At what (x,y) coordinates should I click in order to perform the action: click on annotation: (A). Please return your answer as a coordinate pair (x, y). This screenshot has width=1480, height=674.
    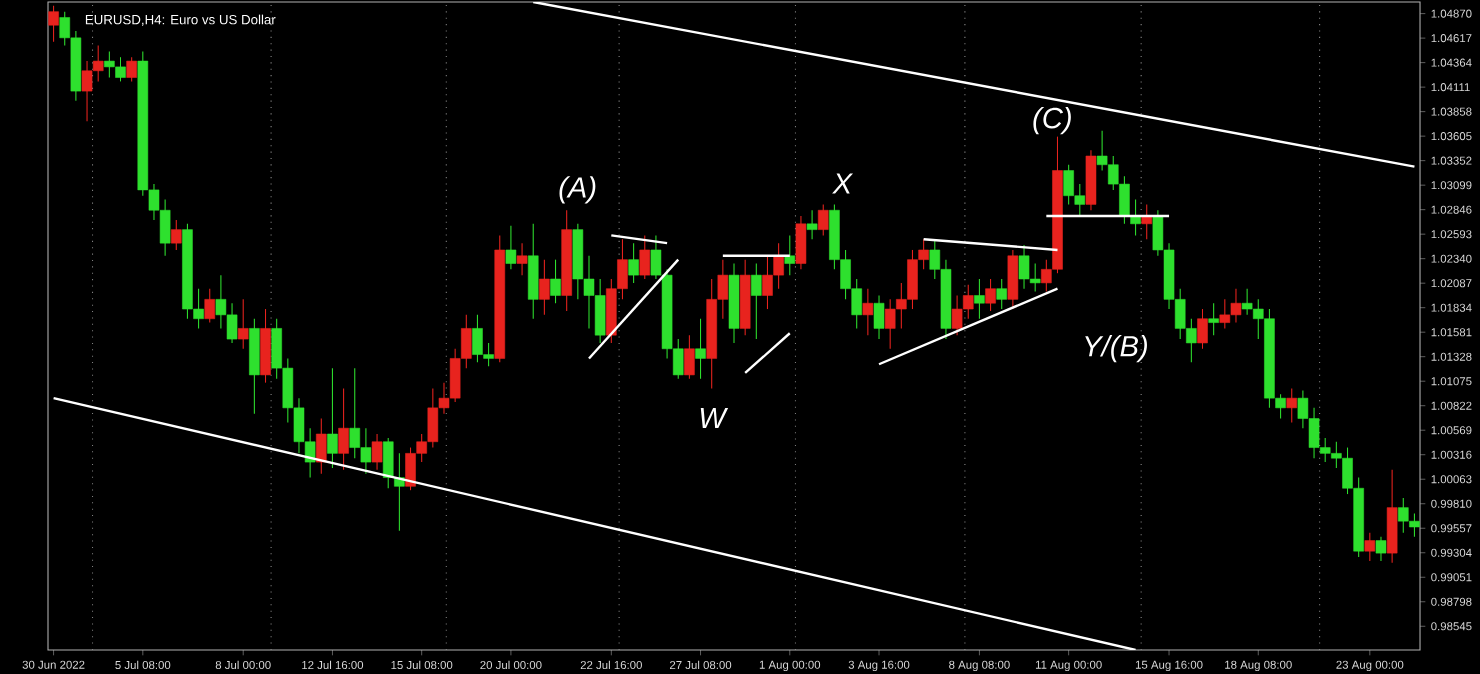
    Looking at the image, I should click on (577, 190).